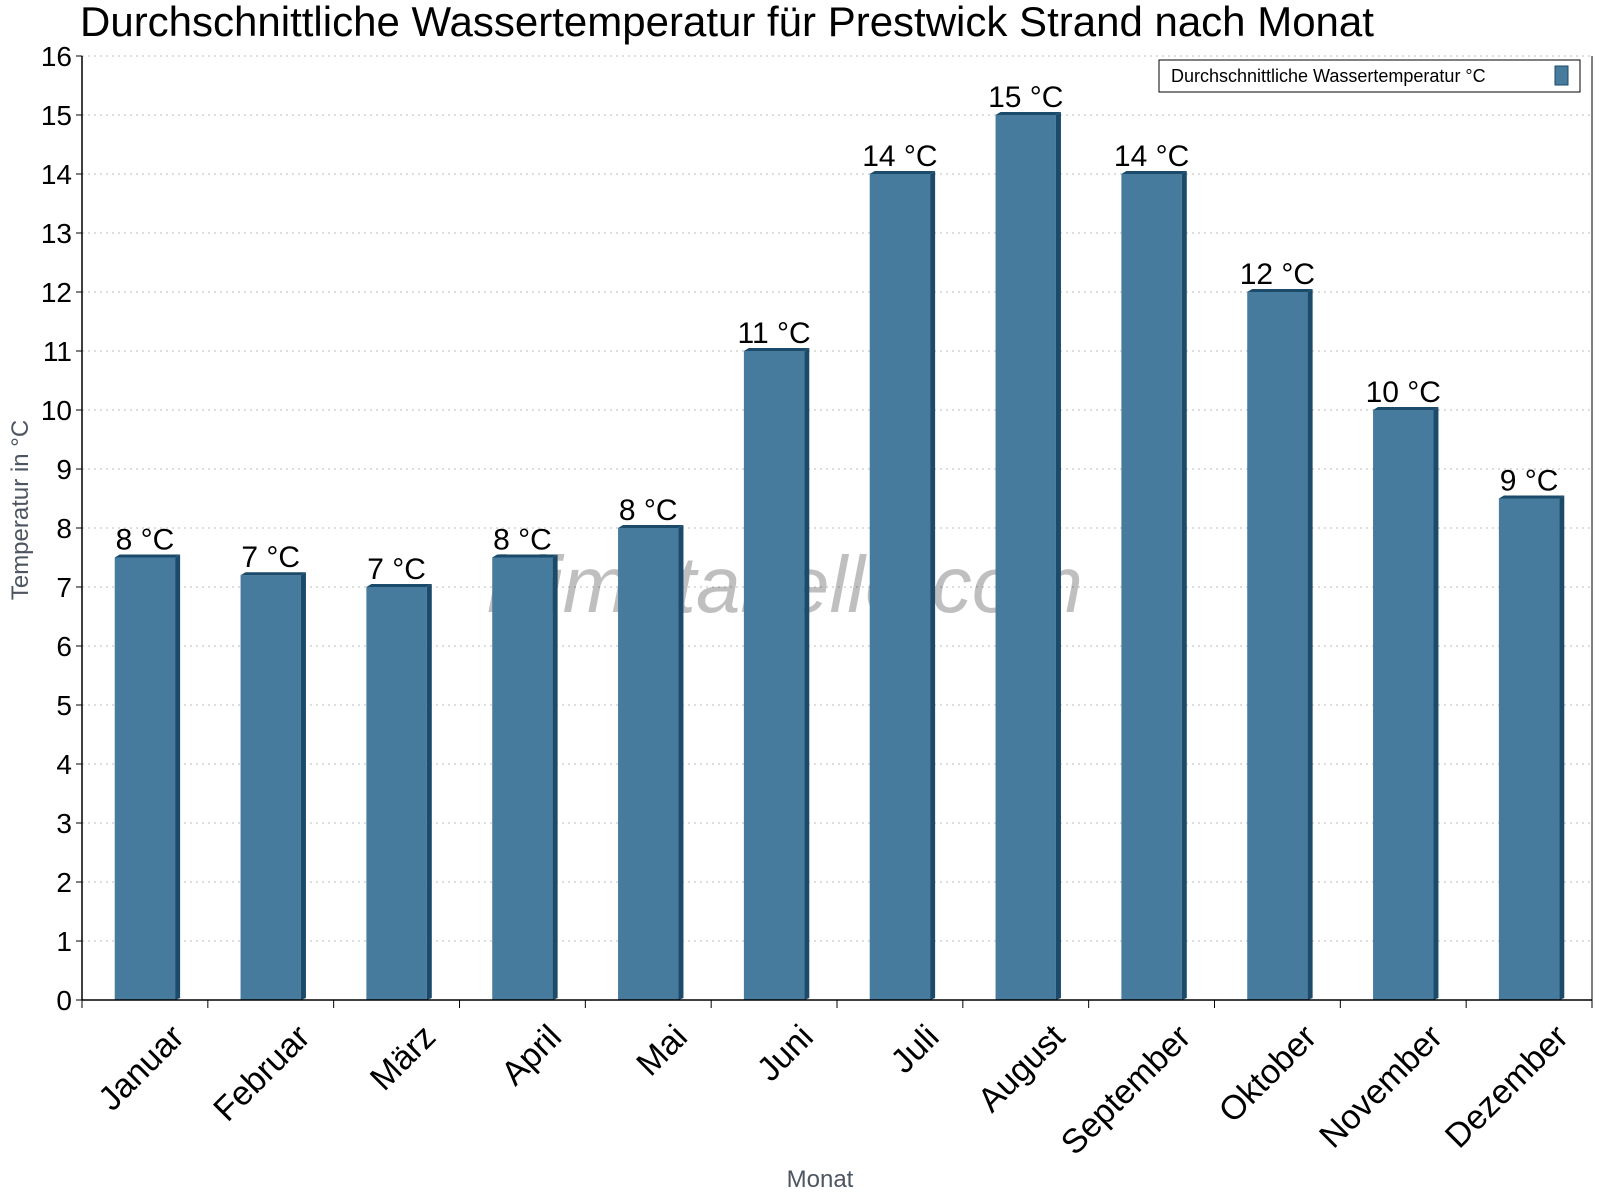 The image size is (1600, 1200). Describe the element at coordinates (261, 1073) in the screenshot. I see `x-tick-label: Februar` at that location.